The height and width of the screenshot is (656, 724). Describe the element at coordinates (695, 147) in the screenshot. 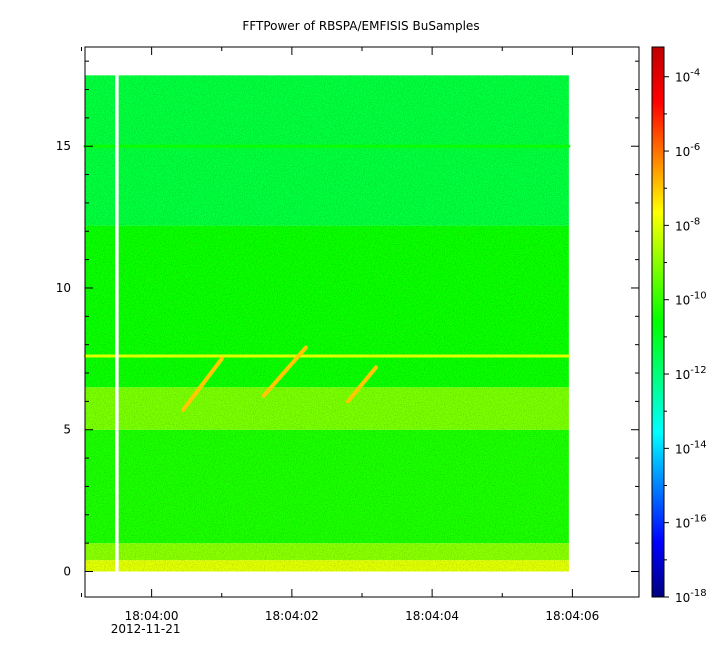

I see `colorbar-tick-exponent: -6` at that location.